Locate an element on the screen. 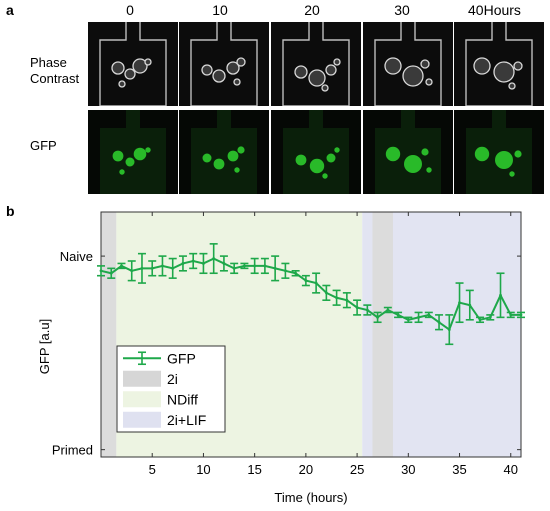 The height and width of the screenshot is (511, 550). x-tick-label: 5 is located at coordinates (152, 469).